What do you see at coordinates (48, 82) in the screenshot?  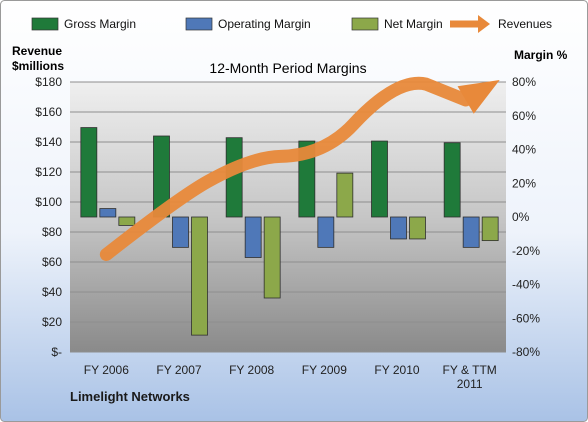 I see `left-tick-label: $180` at bounding box center [48, 82].